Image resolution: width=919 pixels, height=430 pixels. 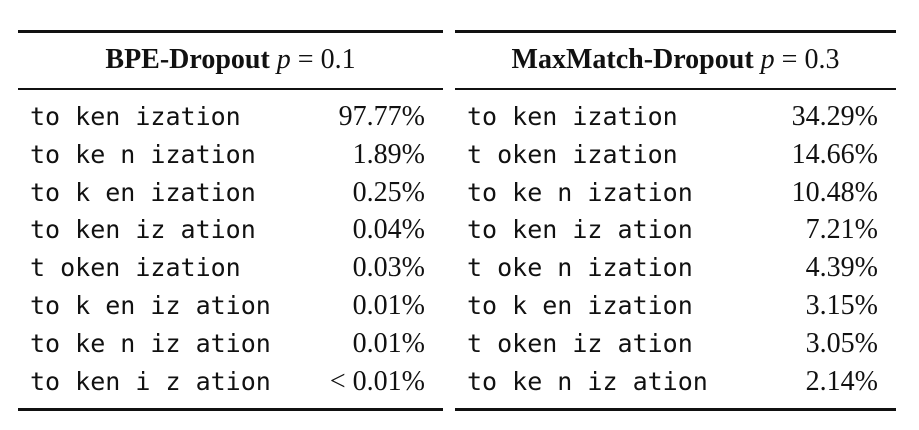 I want to click on segmentation-cell: t oken iz ation, so click(x=580, y=343).